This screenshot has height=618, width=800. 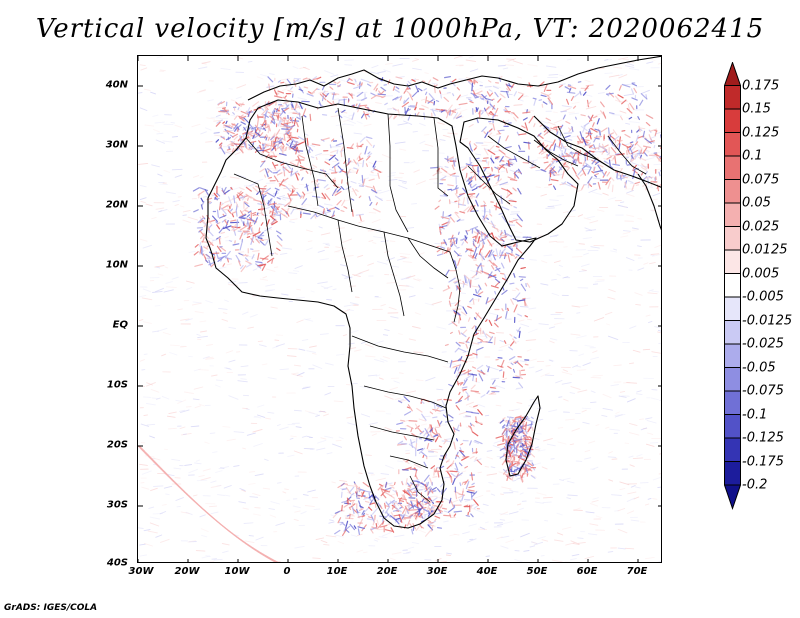 What do you see at coordinates (117, 563) in the screenshot?
I see `lat-label: 40S` at bounding box center [117, 563].